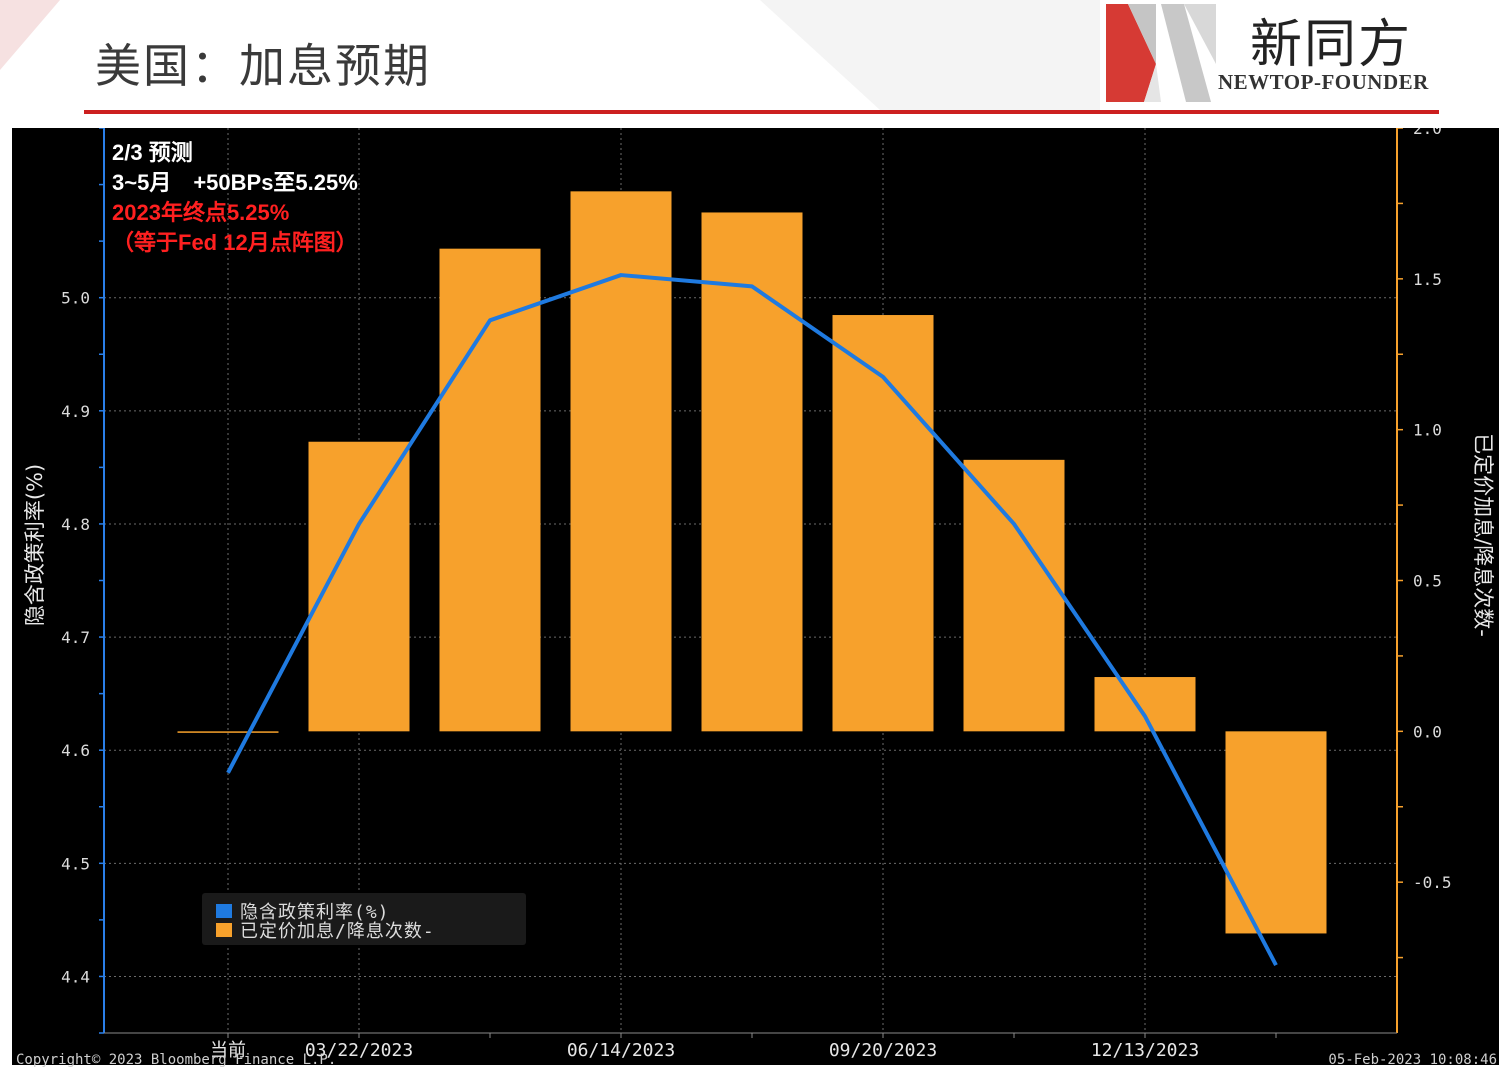 Image resolution: width=1499 pixels, height=1068 pixels. Describe the element at coordinates (75, 750) in the screenshot. I see `tick-label-left-2: 4.6` at that location.